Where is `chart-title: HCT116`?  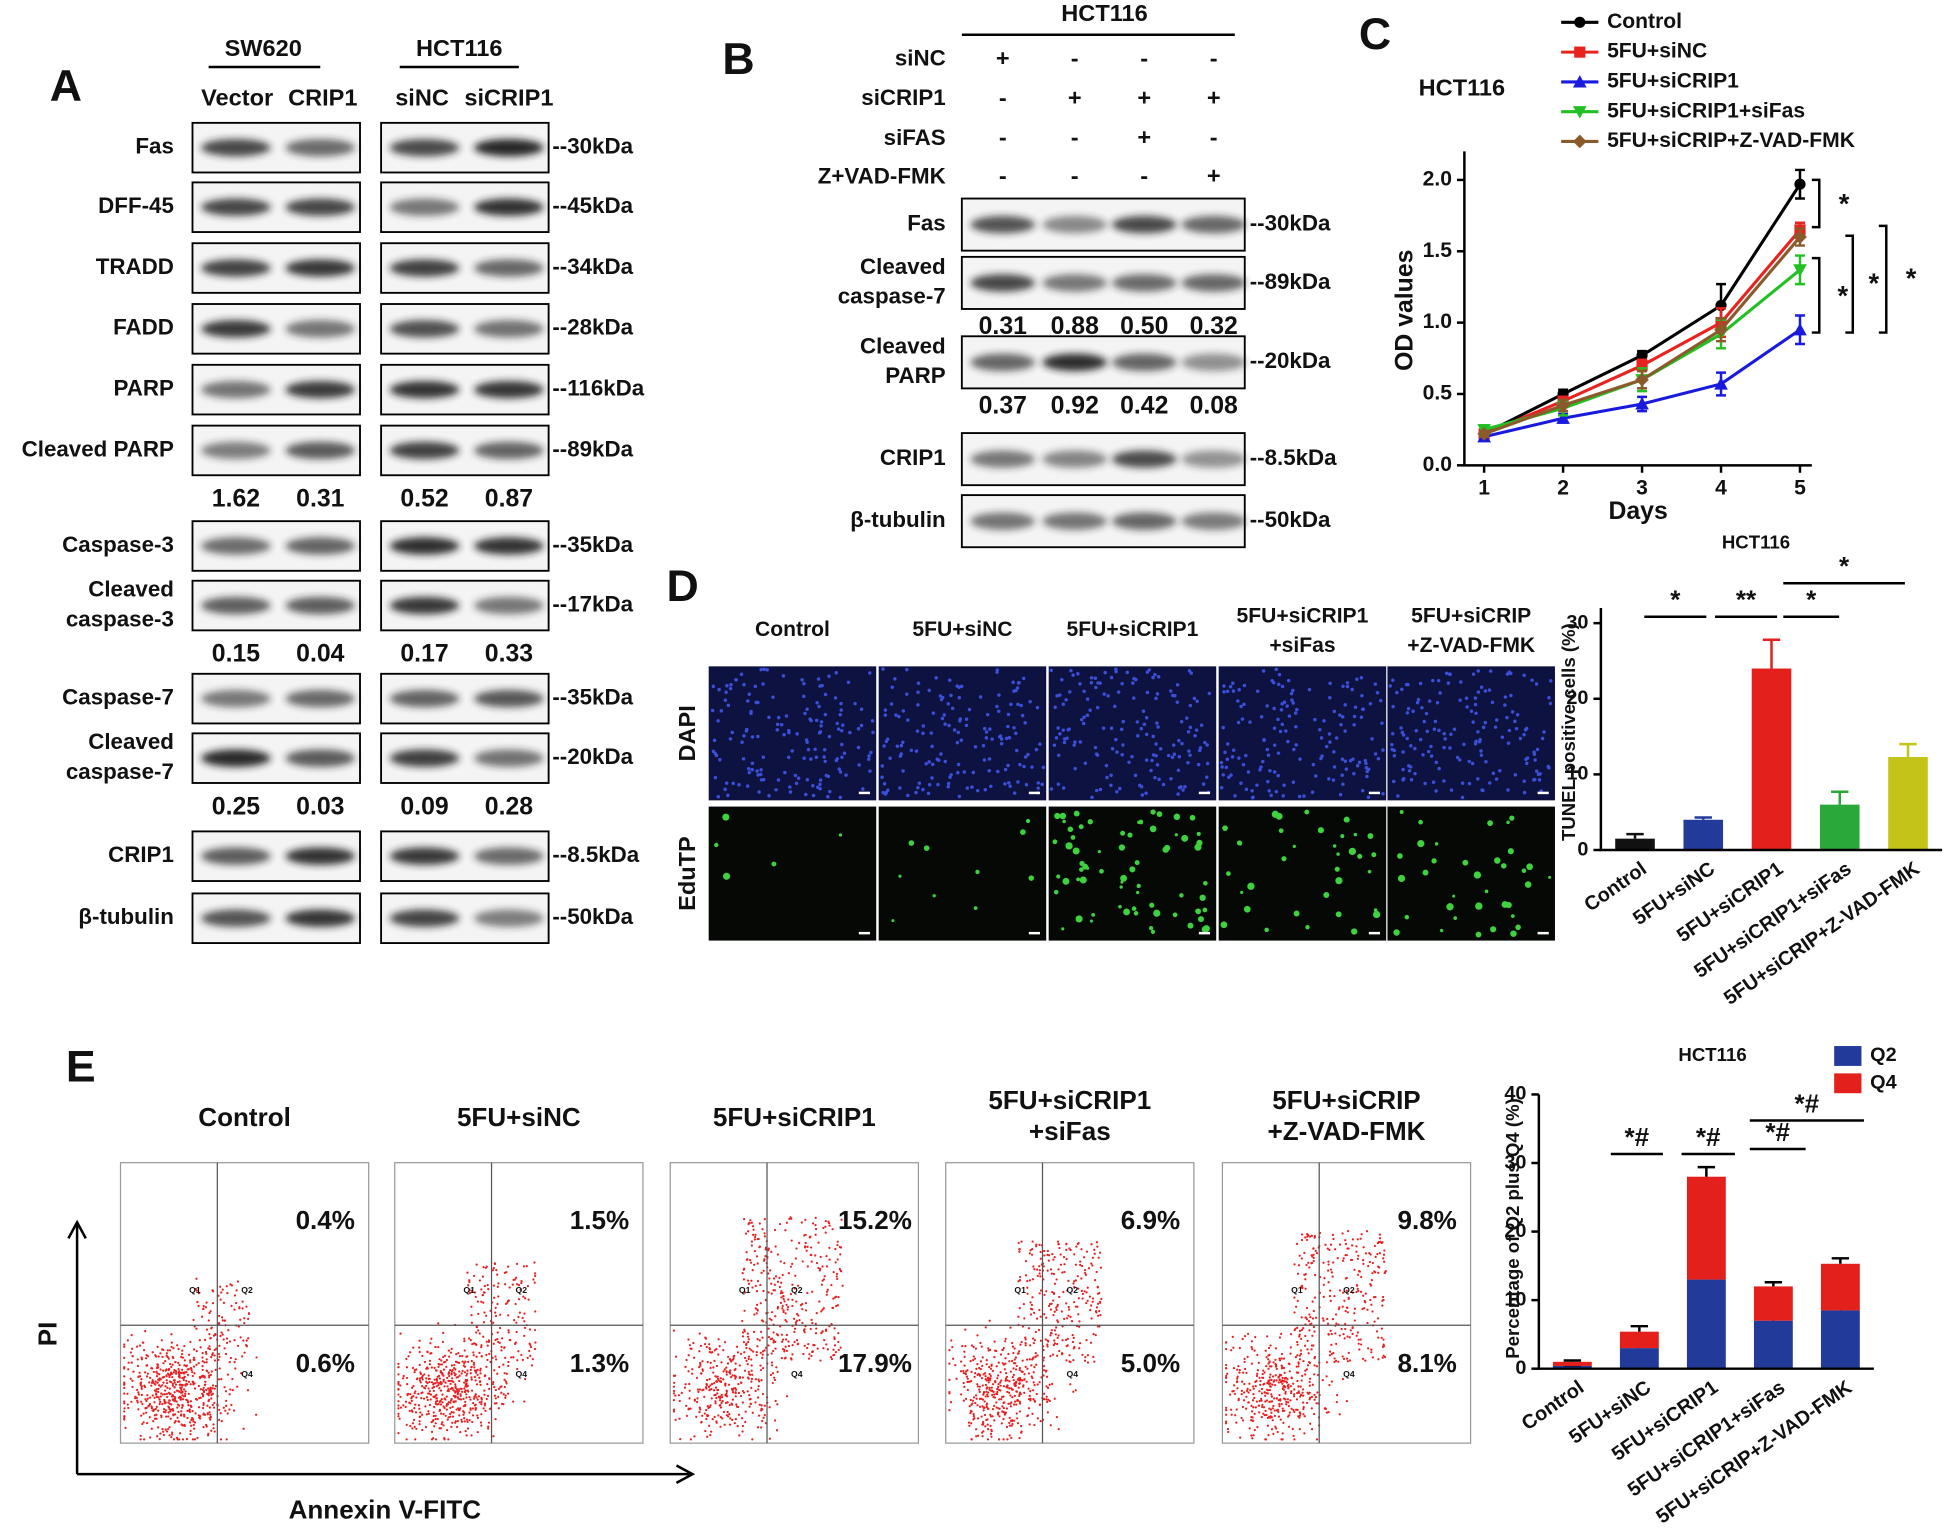
chart-title: HCT116 is located at coordinates (1462, 88).